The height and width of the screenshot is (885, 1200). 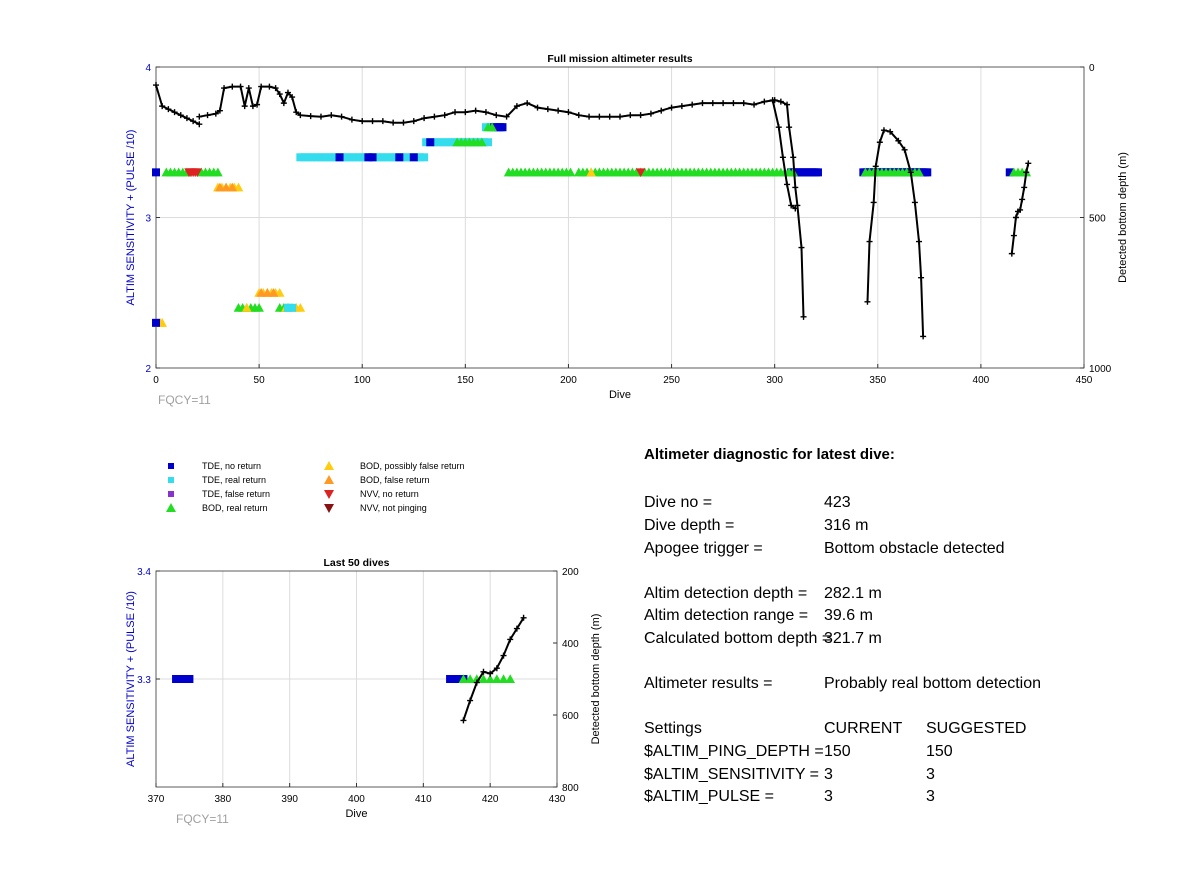 I want to click on legend-marker-tde_false, so click(x=171, y=494).